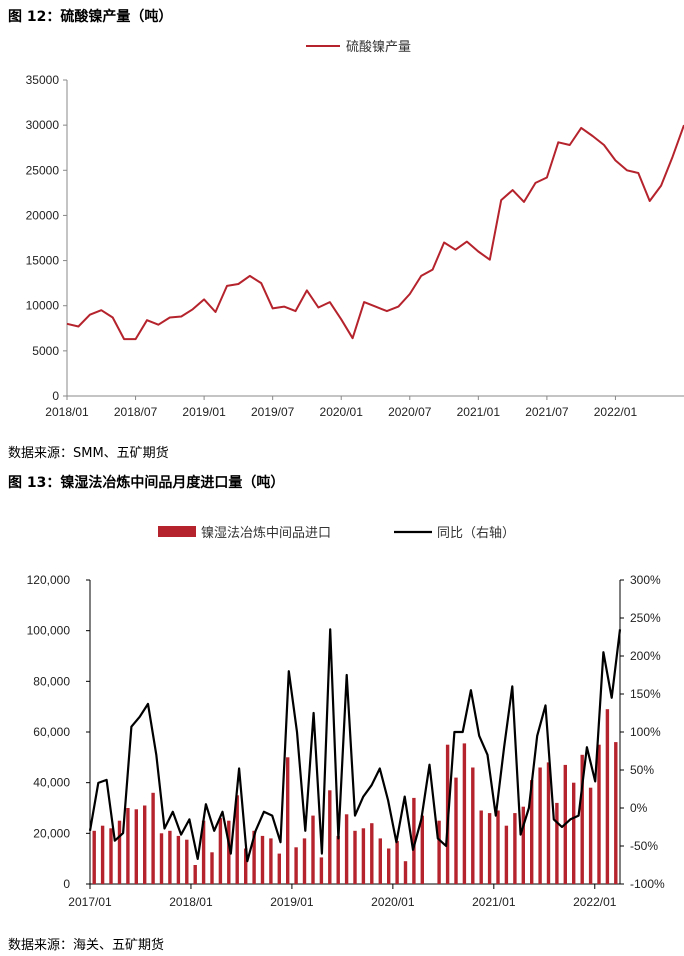 The height and width of the screenshot is (956, 684). What do you see at coordinates (273, 412) in the screenshot?
I see `chart1-x-tick-label: 2019/07` at bounding box center [273, 412].